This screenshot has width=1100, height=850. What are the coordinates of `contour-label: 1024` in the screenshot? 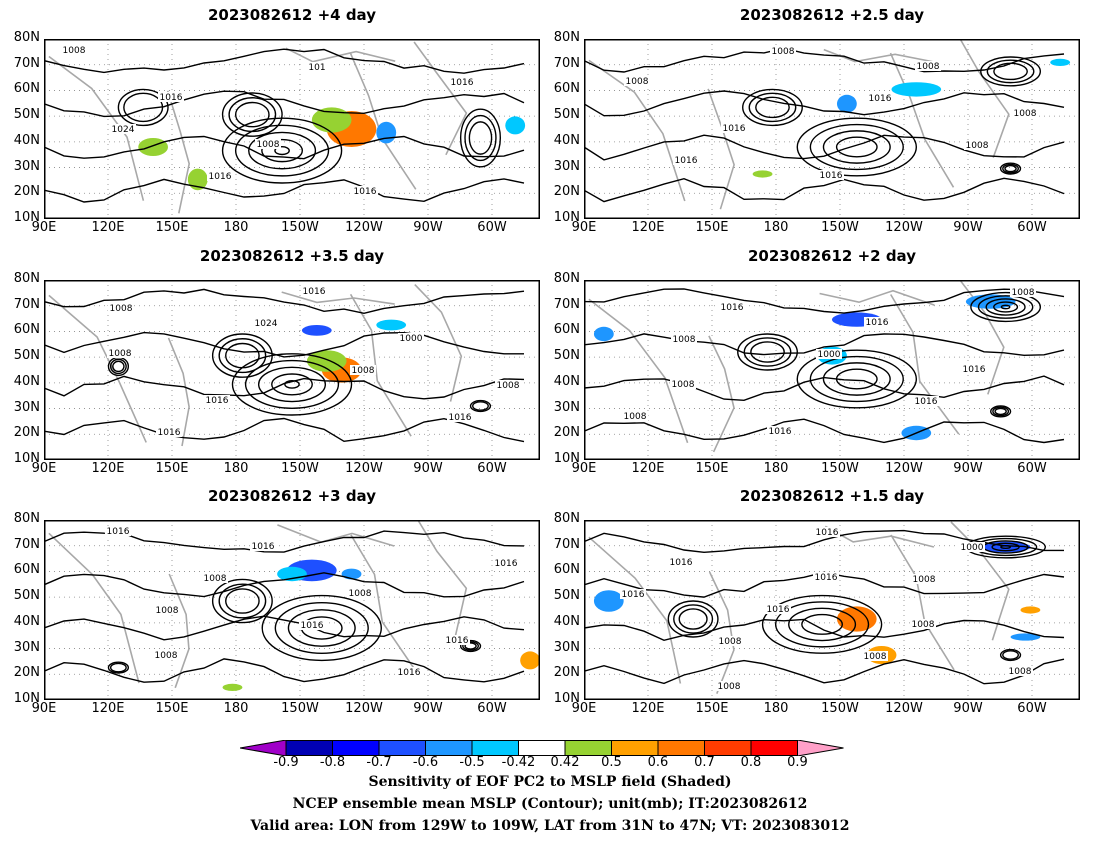 It's located at (266, 324).